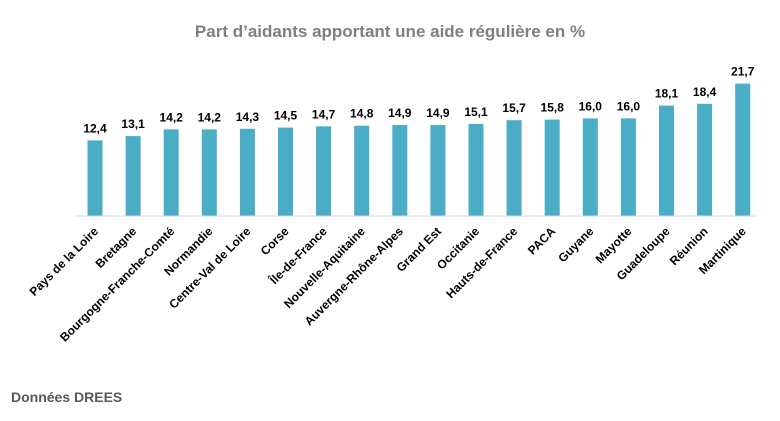 This screenshot has height=421, width=780. Describe the element at coordinates (476, 112) in the screenshot. I see `value-label-11: 15,1` at that location.